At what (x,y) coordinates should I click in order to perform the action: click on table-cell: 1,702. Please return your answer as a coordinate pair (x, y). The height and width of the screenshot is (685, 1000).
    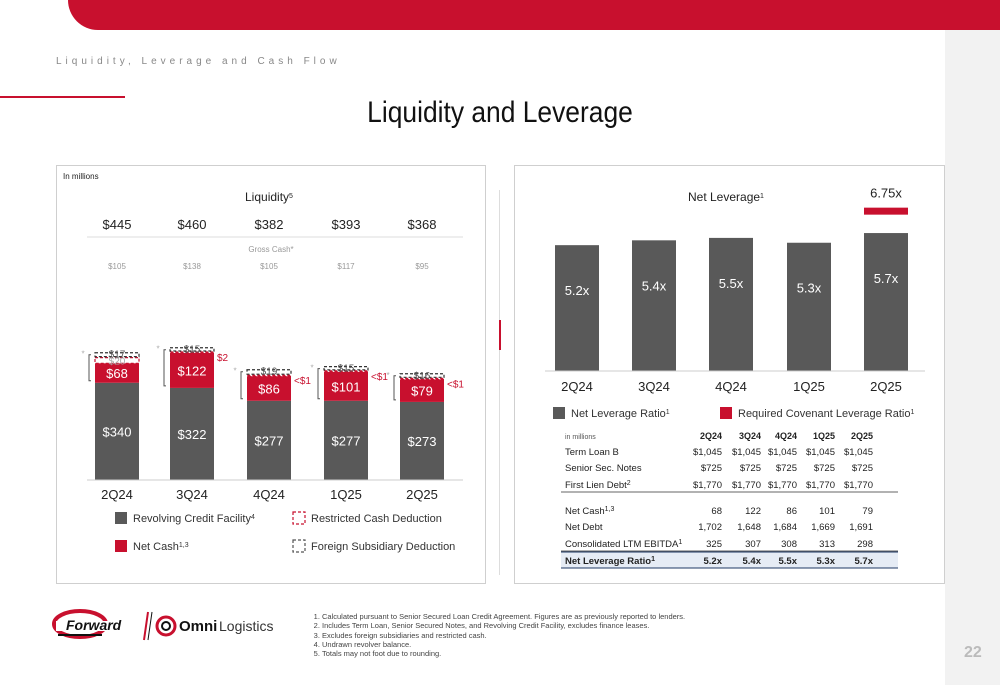
    Looking at the image, I should click on (710, 527).